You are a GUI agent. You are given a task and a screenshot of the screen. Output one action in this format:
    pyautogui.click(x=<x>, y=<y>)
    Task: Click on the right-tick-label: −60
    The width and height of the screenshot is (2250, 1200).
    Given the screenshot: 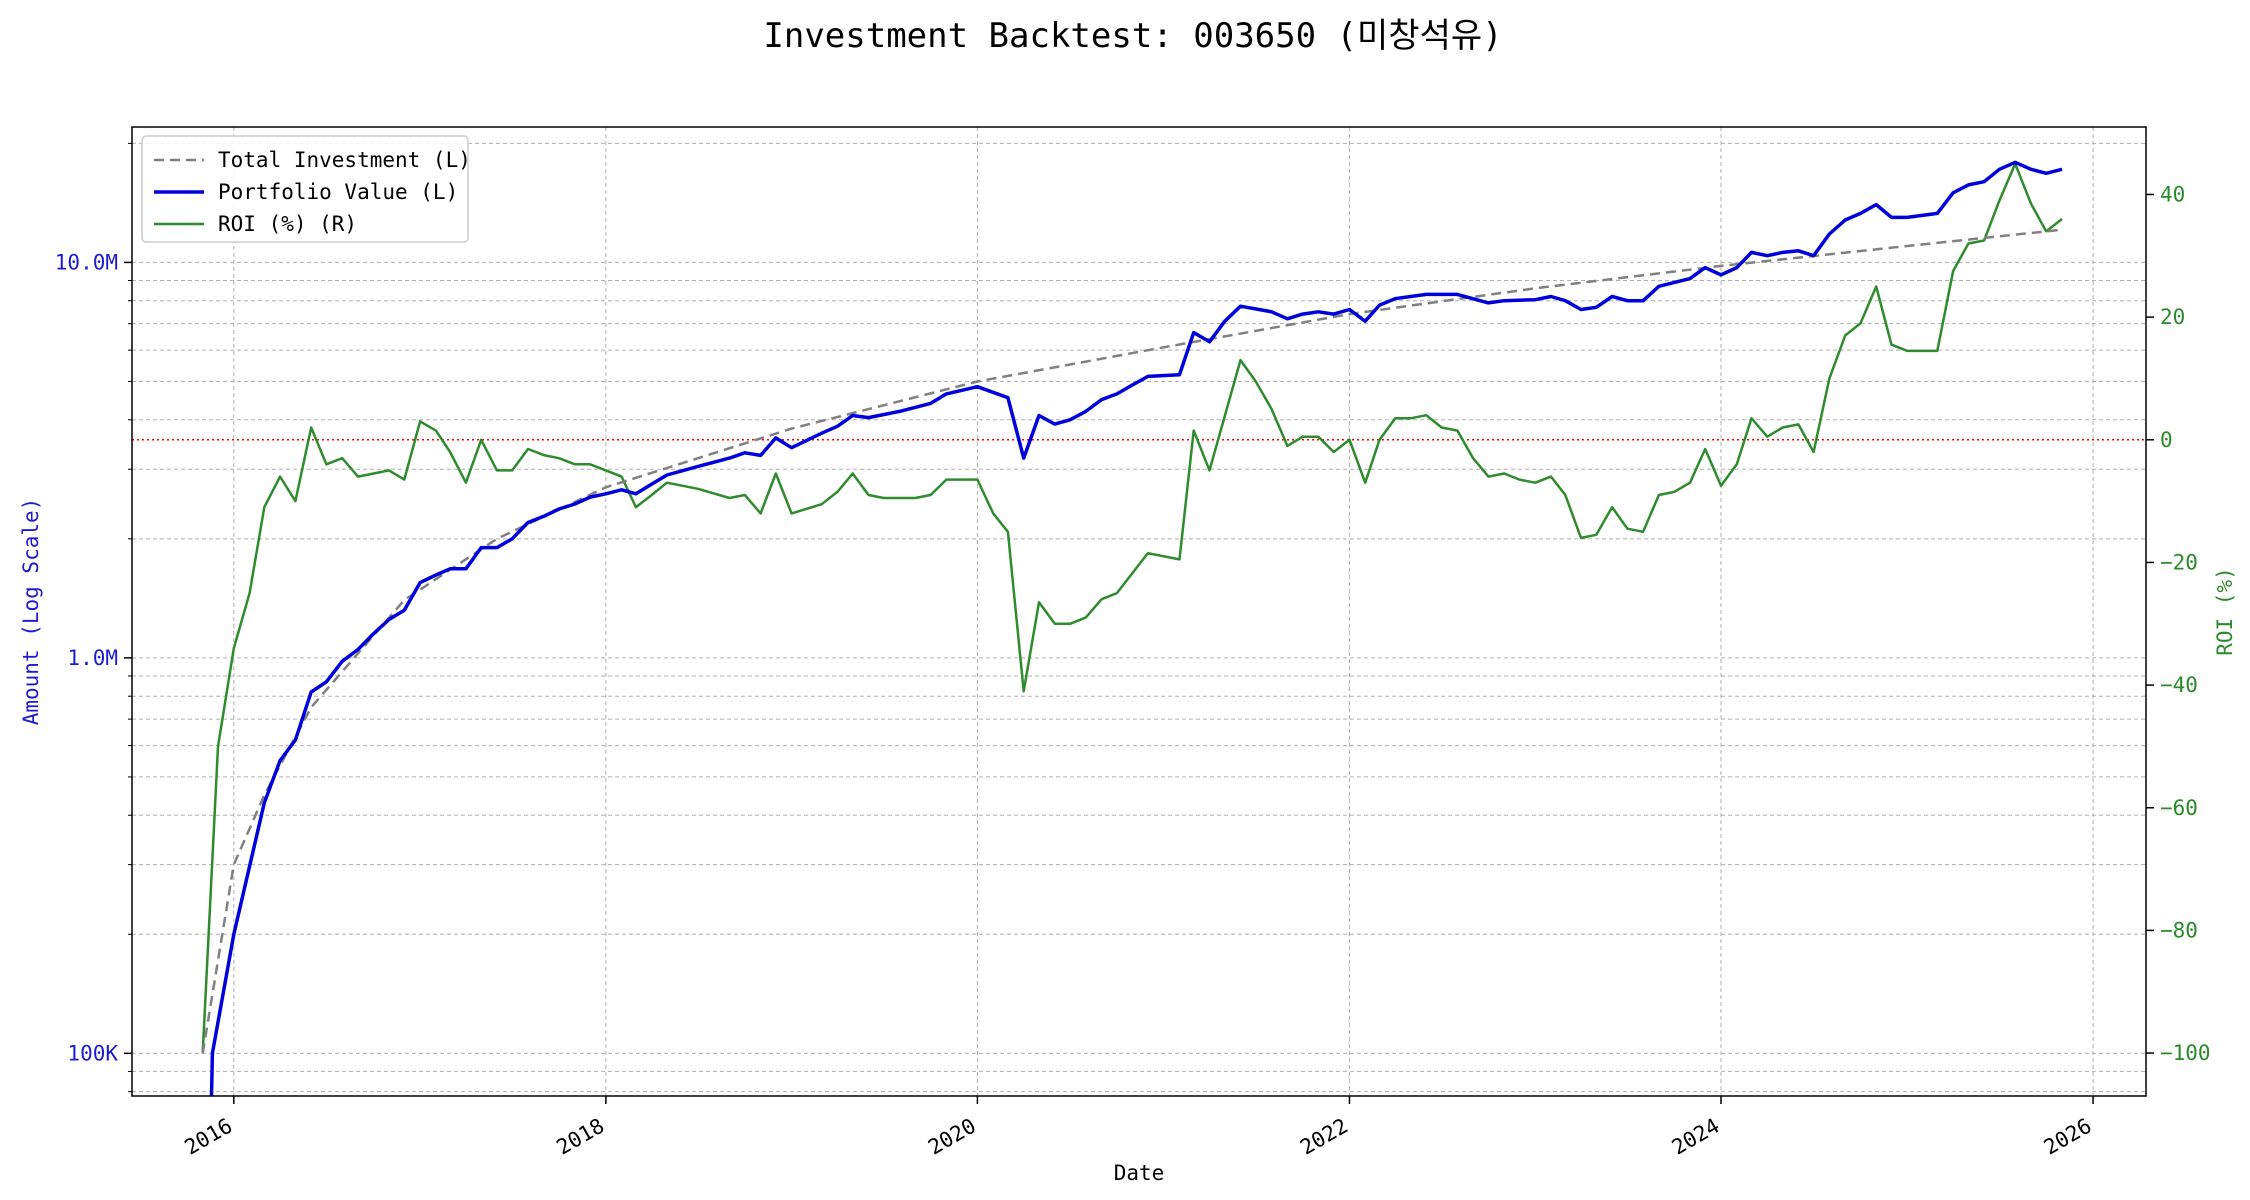 What is the action you would take?
    pyautogui.click(x=2179, y=808)
    